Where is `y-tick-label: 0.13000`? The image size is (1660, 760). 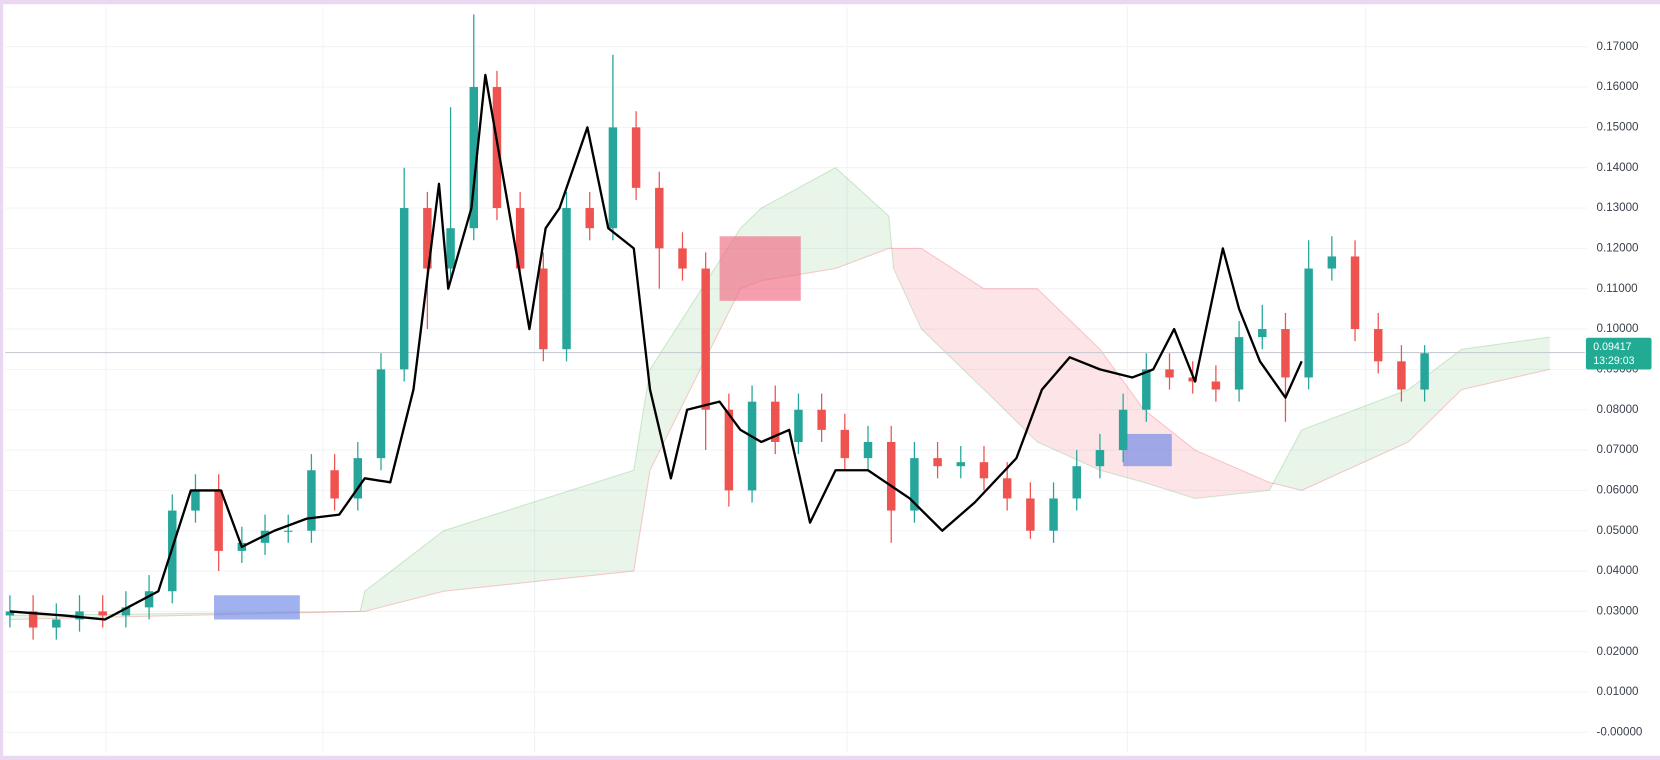 y-tick-label: 0.13000 is located at coordinates (1617, 207).